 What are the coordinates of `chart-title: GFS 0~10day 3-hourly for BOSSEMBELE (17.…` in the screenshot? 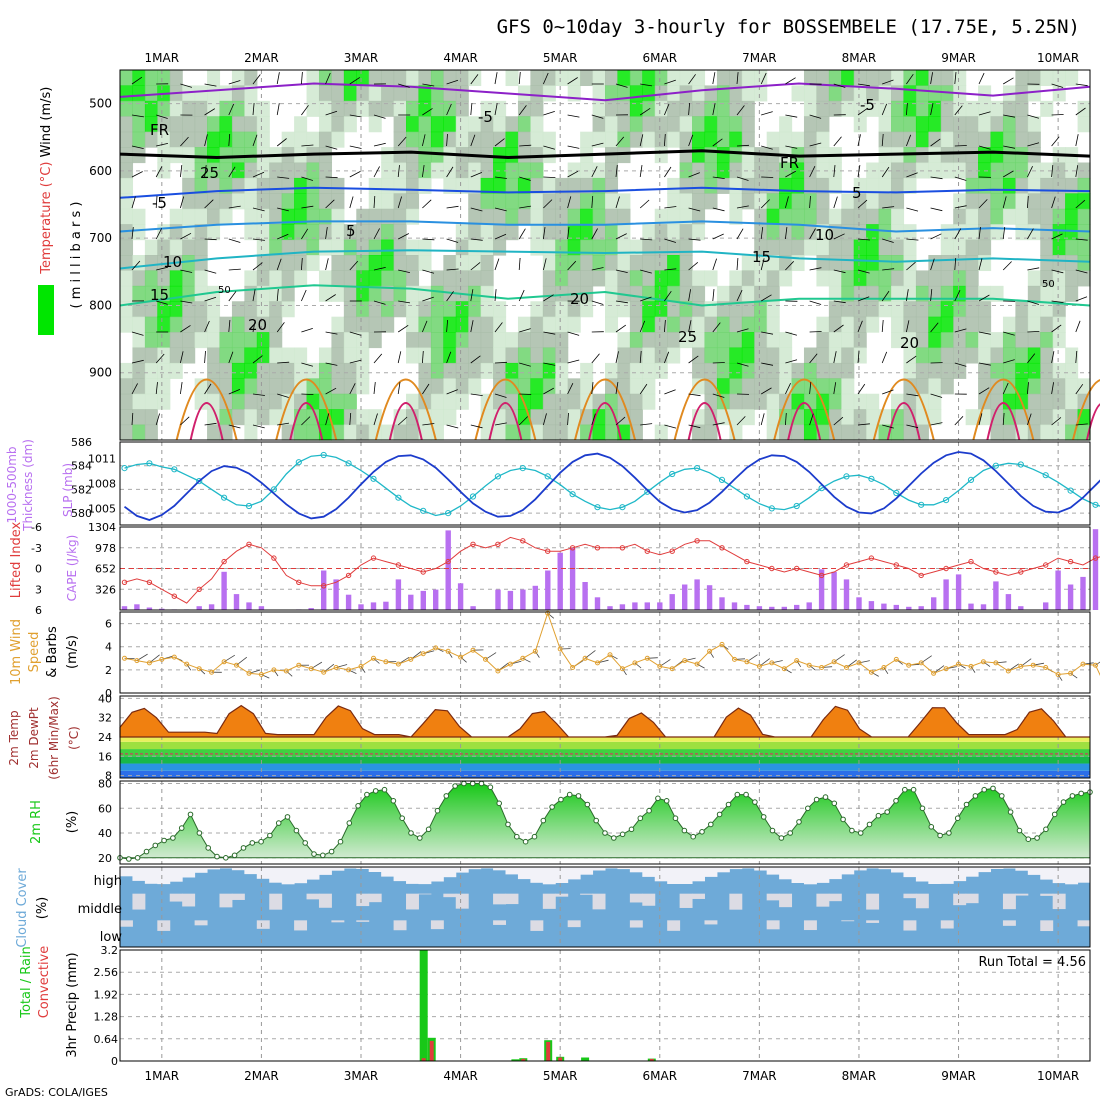 It's located at (788, 27).